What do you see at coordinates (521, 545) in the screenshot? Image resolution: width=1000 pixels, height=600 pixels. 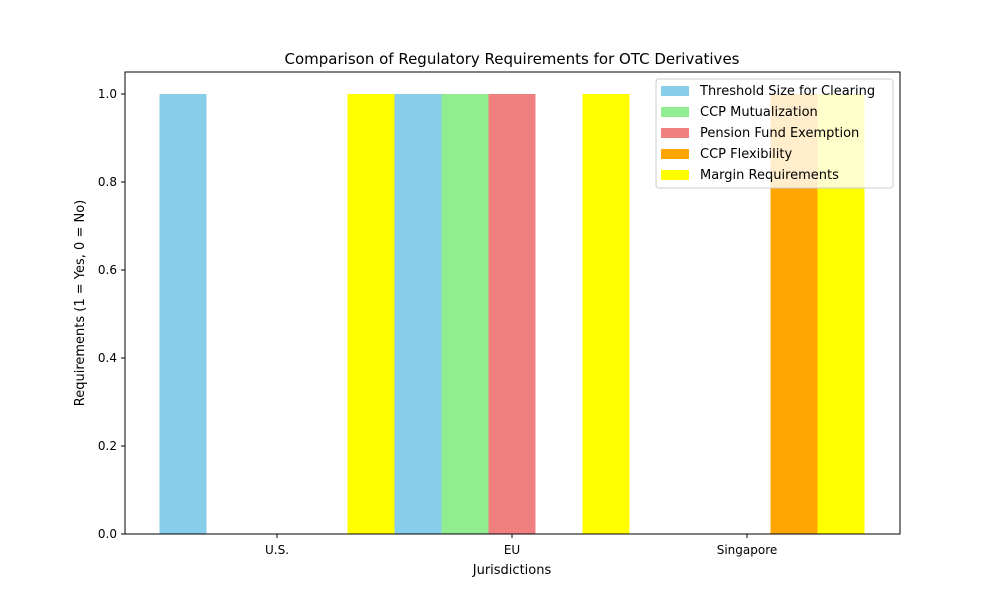 I see `x-axis: U.S. EU Singapore` at bounding box center [521, 545].